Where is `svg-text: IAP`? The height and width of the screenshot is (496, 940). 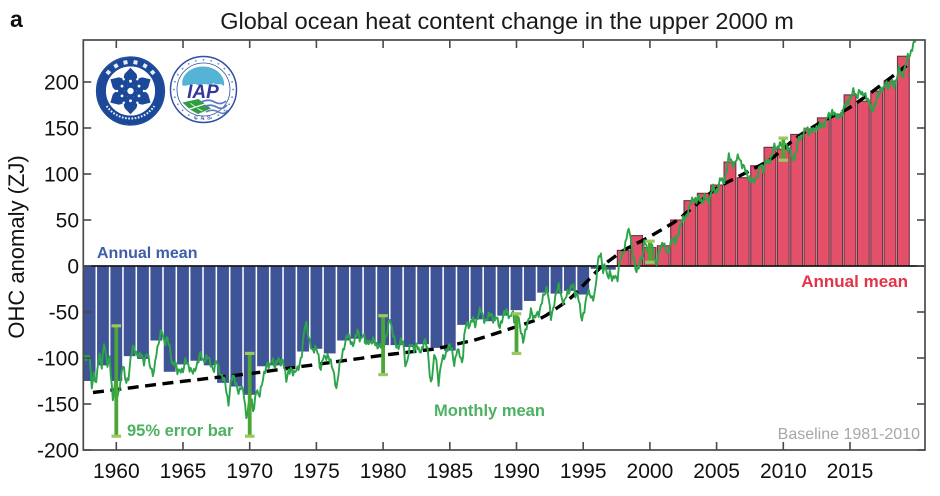
svg-text: IAP is located at coordinates (203, 92).